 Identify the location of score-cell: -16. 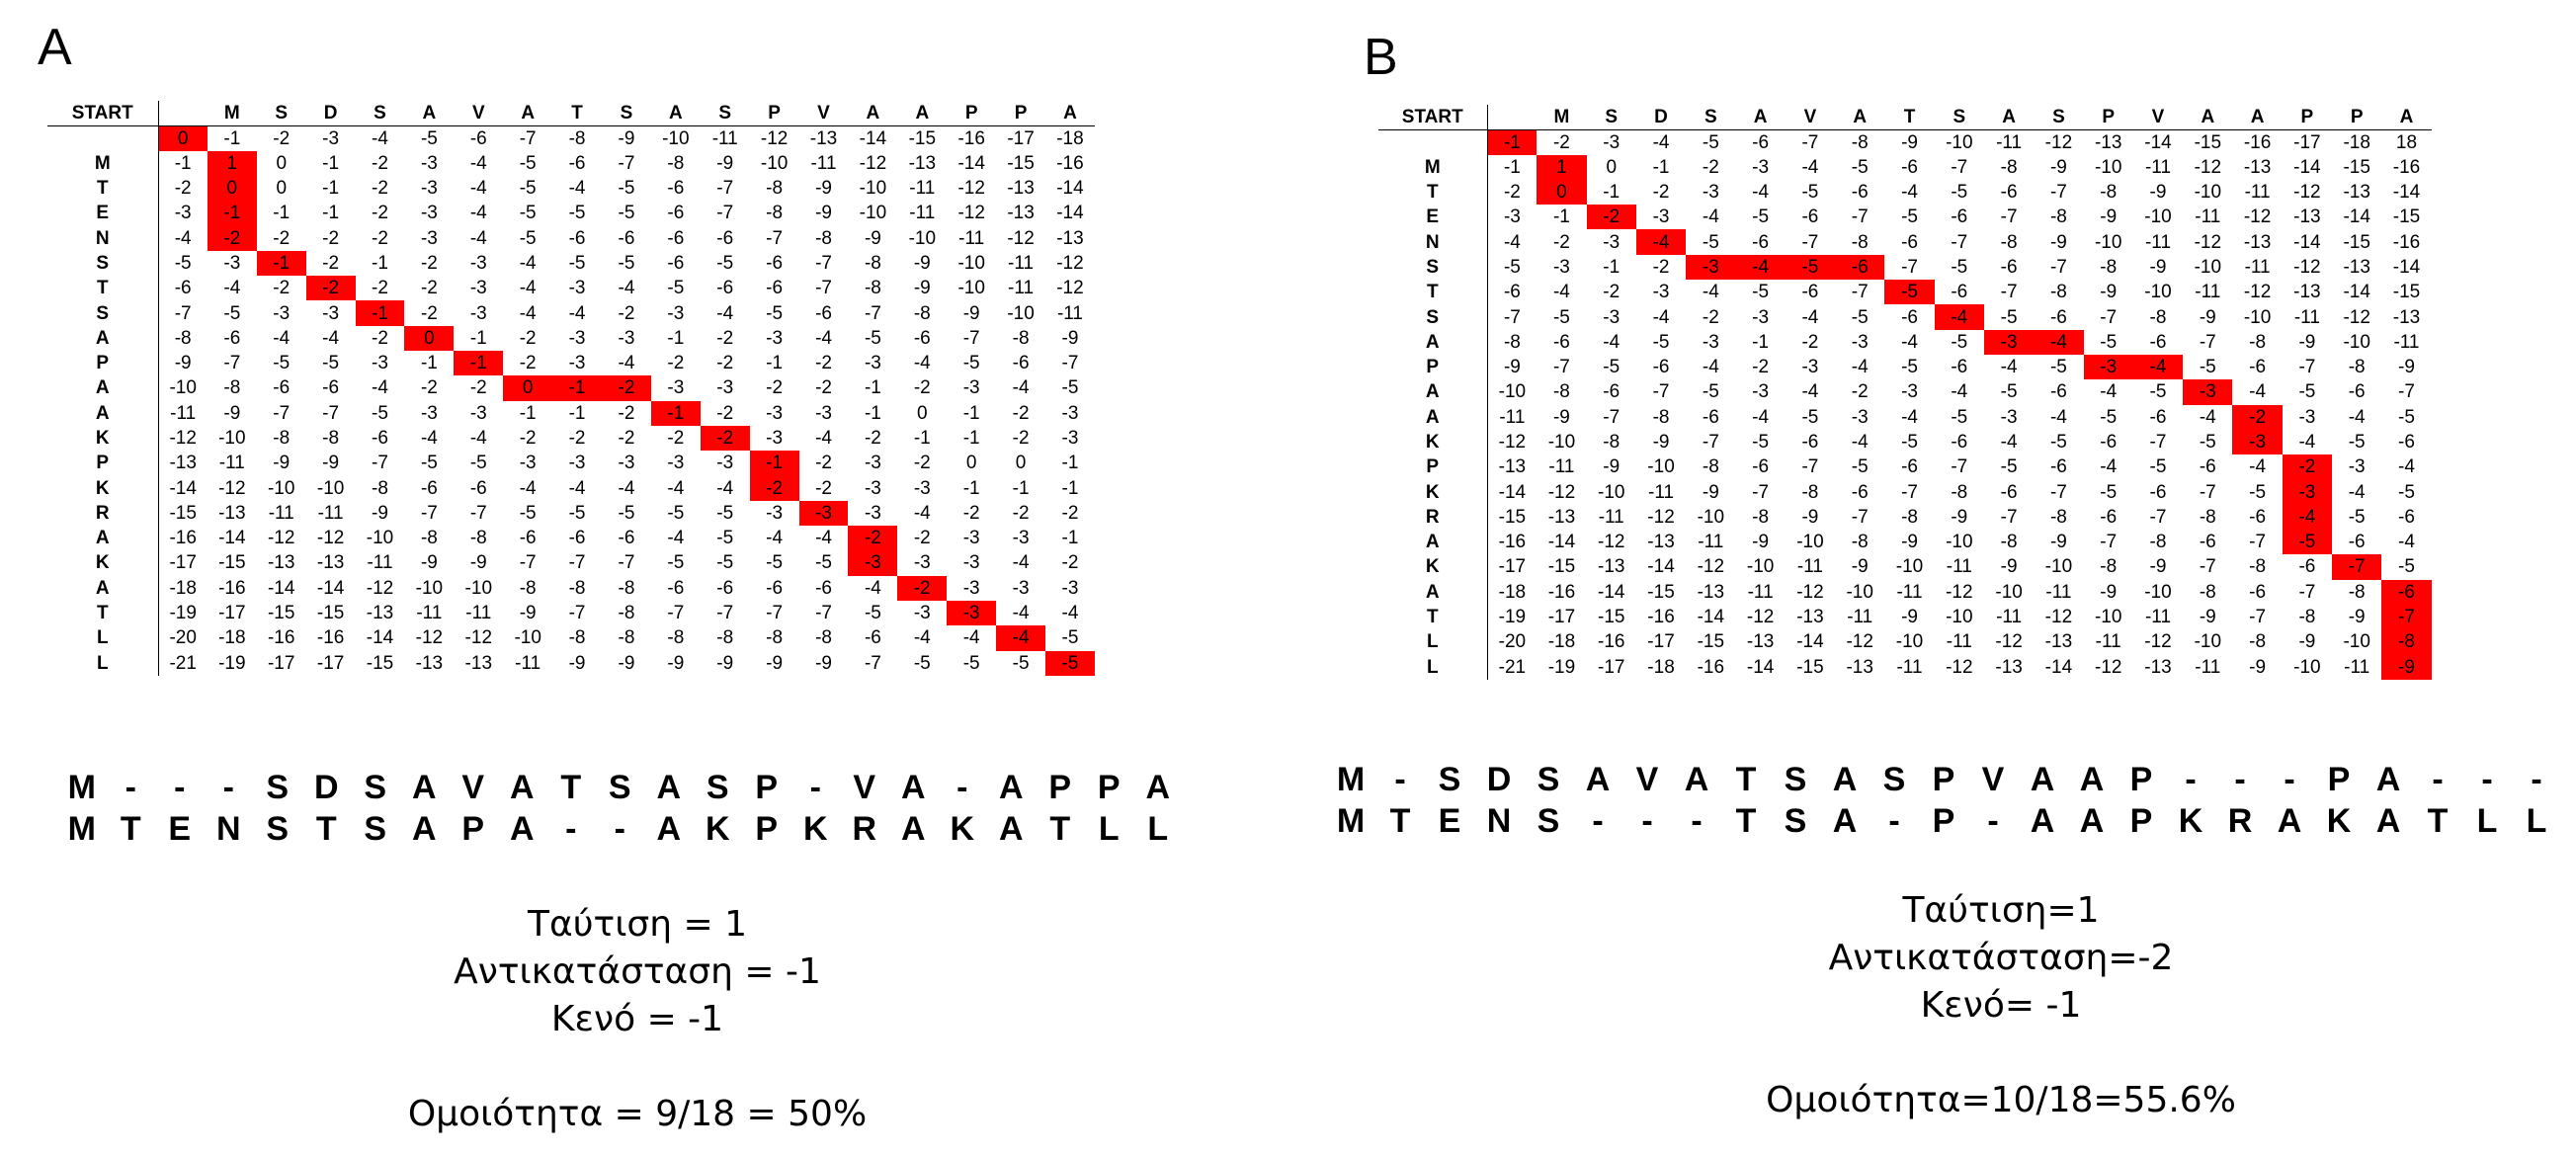
(1711, 667).